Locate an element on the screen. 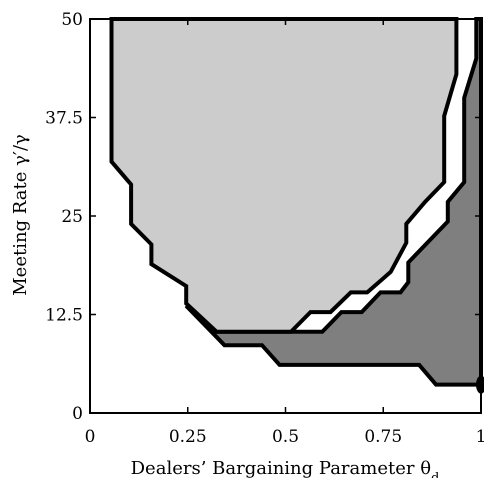 The image size is (484, 478). x-axis-title-main: Dealers’ Bargaining Parameter θ is located at coordinates (281, 468).